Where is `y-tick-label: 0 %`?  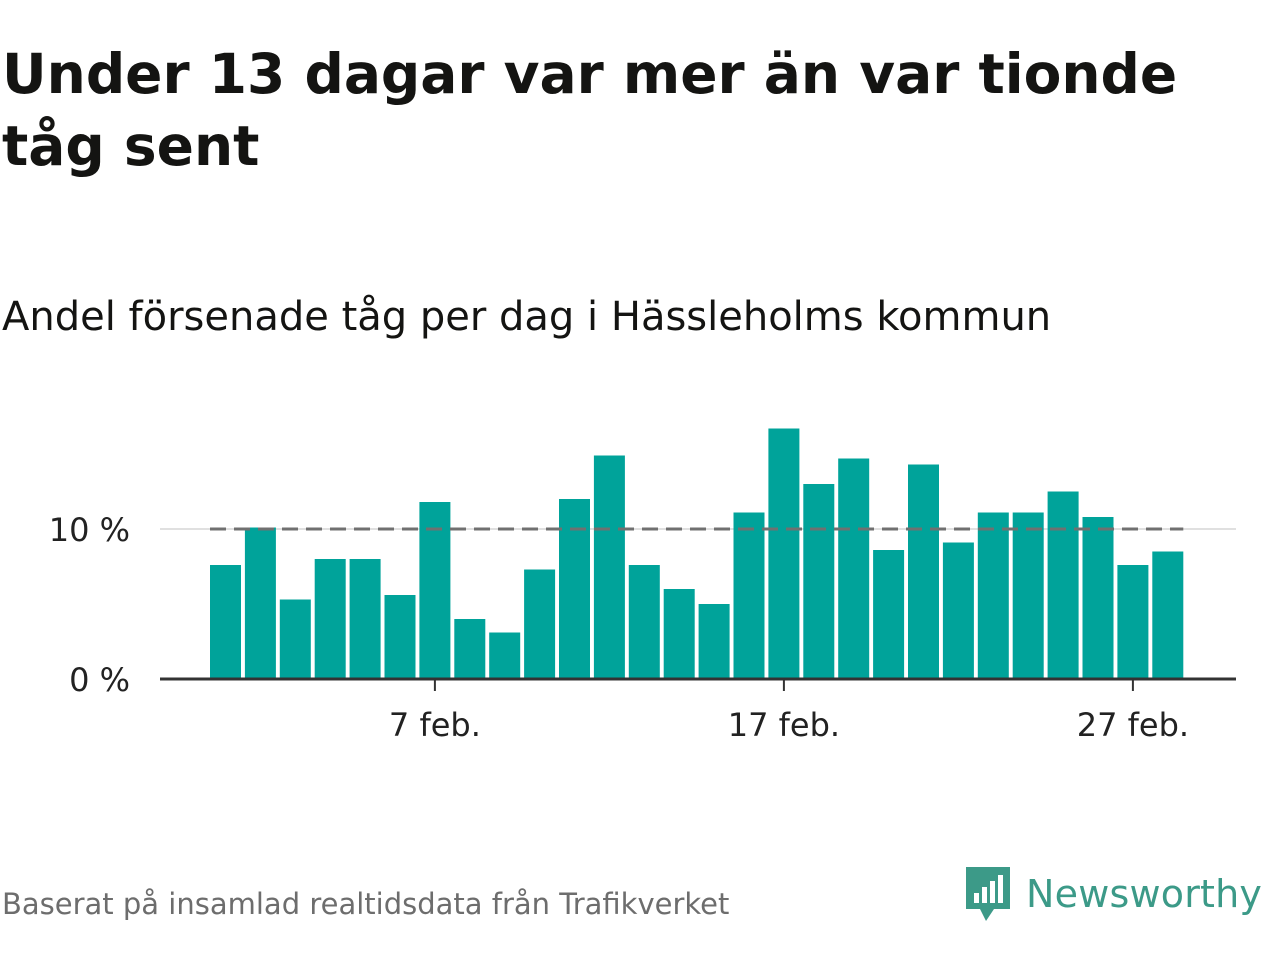 y-tick-label: 0 % is located at coordinates (99, 680).